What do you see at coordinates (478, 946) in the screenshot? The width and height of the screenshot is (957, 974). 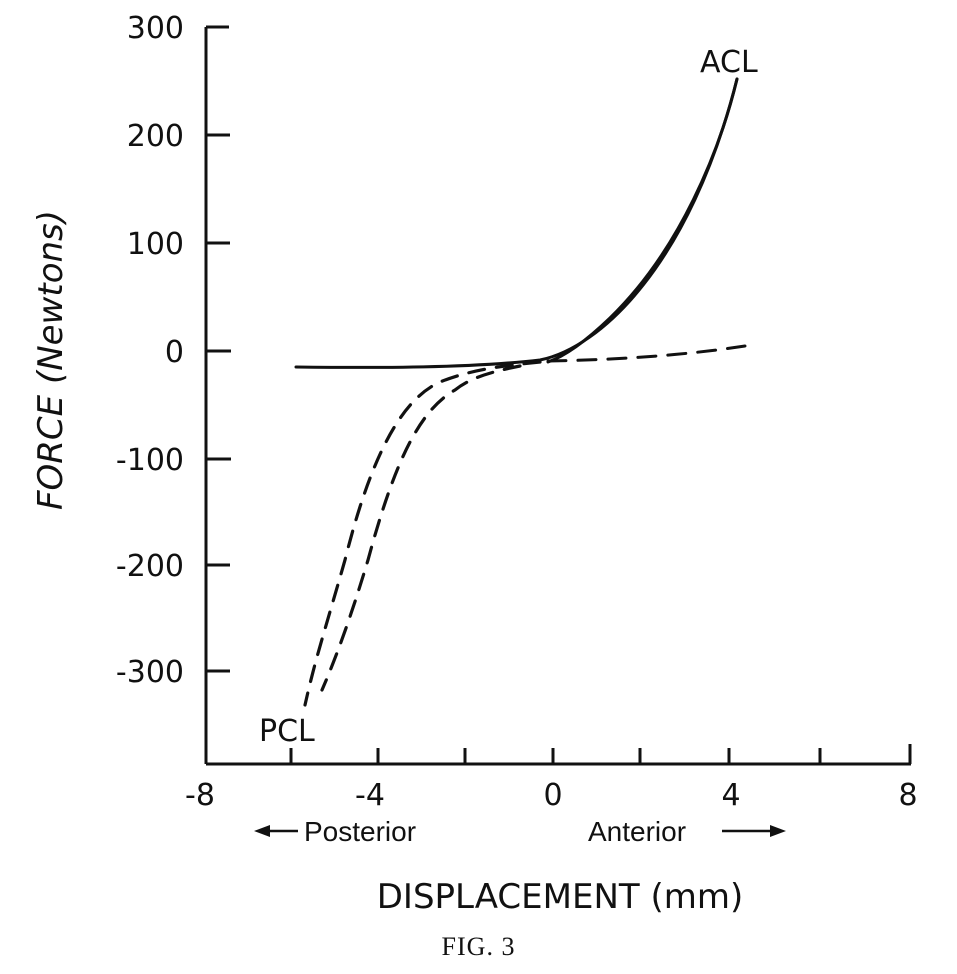 I see `figure-caption: FIG. 3` at bounding box center [478, 946].